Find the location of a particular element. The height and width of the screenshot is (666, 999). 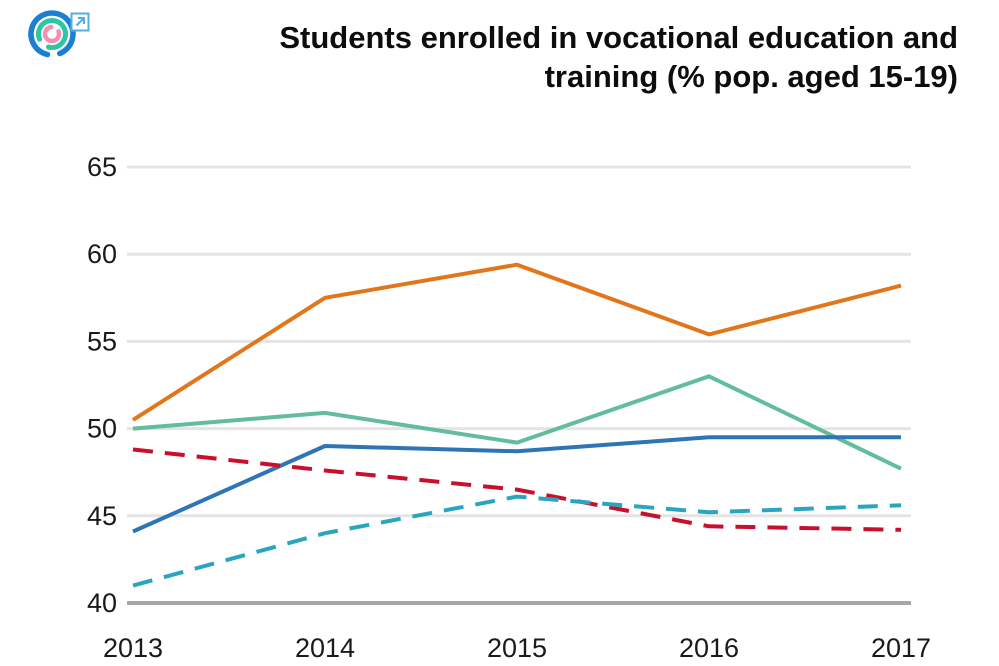

line-series-green-solid is located at coordinates (517, 422).